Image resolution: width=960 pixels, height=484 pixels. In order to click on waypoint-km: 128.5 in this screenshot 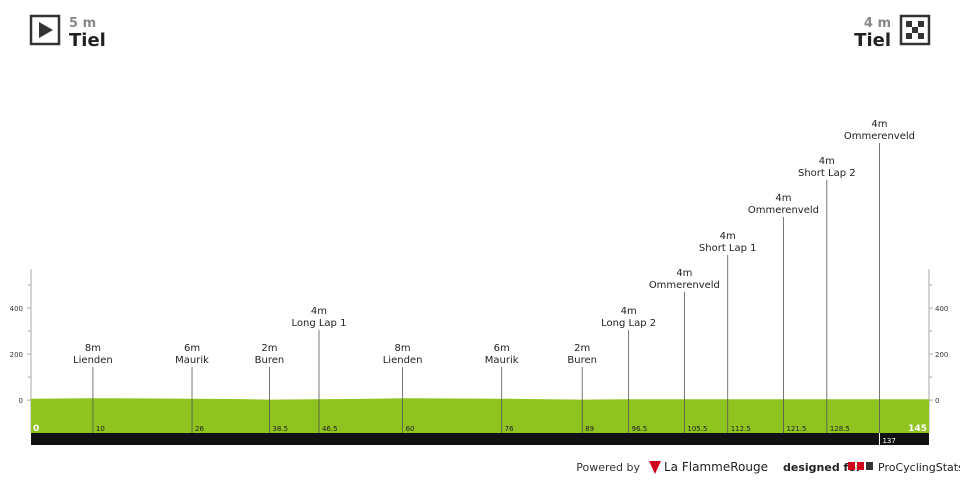, I will do `click(840, 429)`.